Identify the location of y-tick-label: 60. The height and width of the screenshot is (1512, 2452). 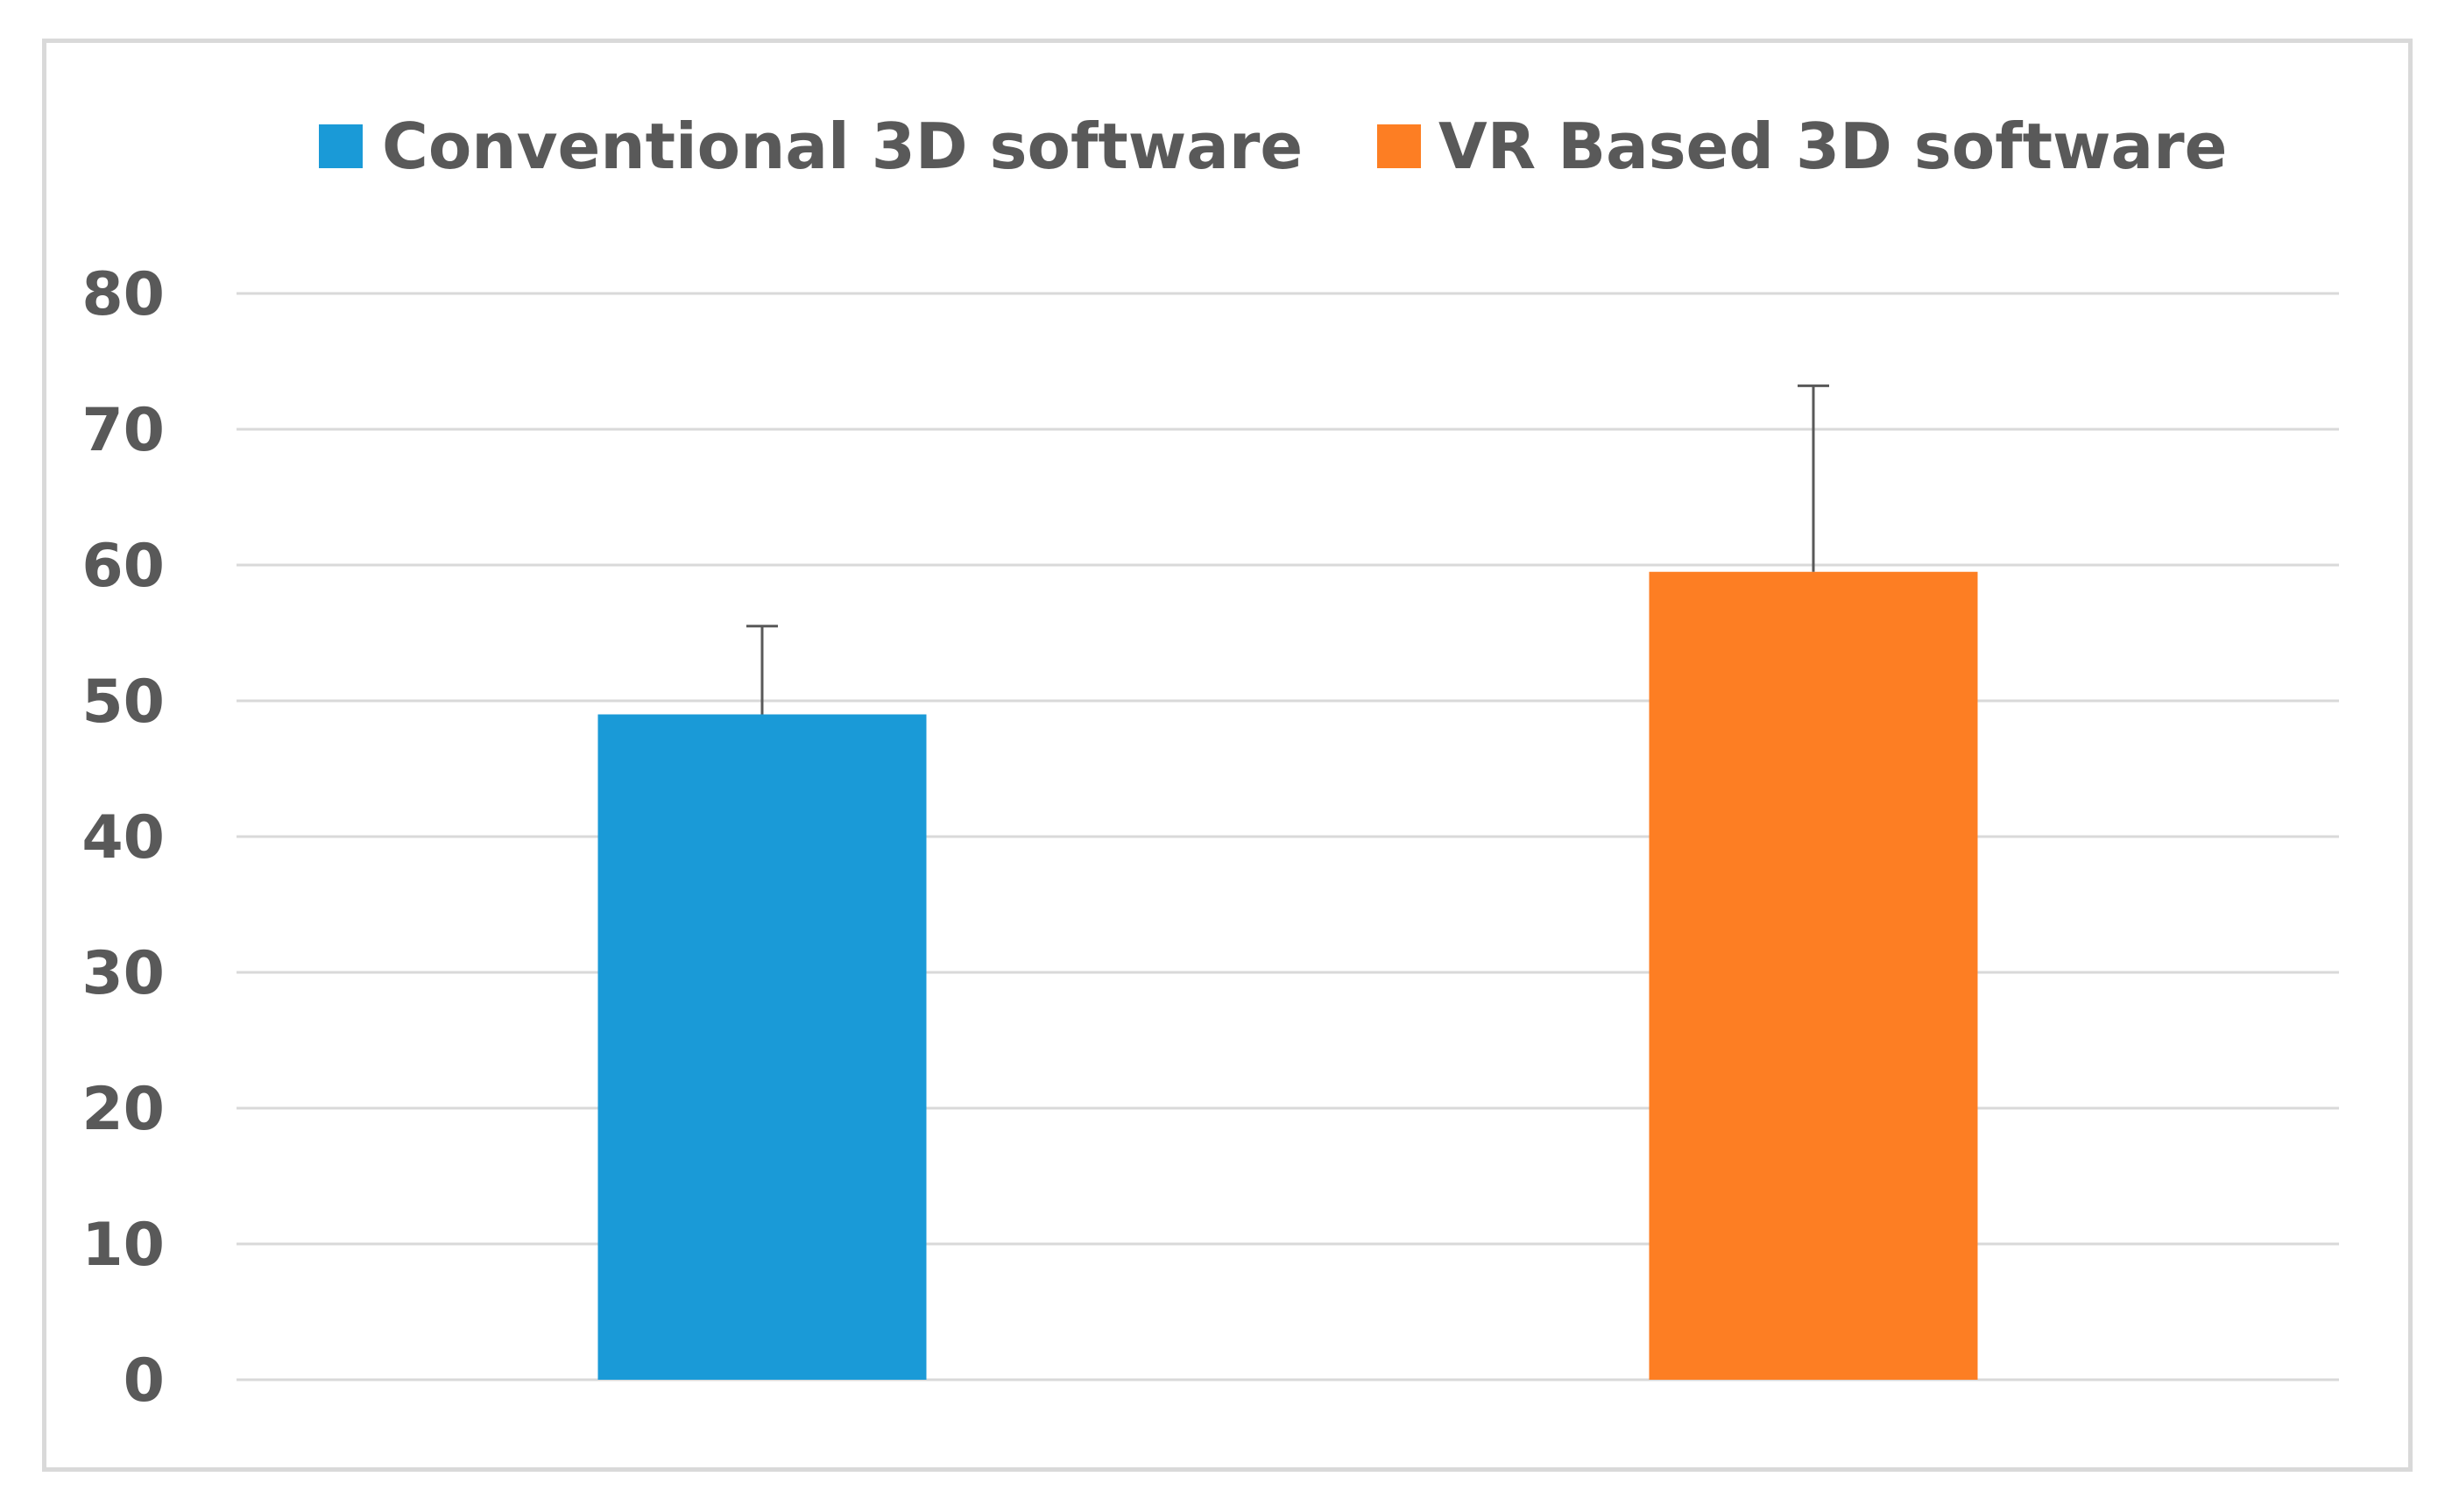
(123, 566).